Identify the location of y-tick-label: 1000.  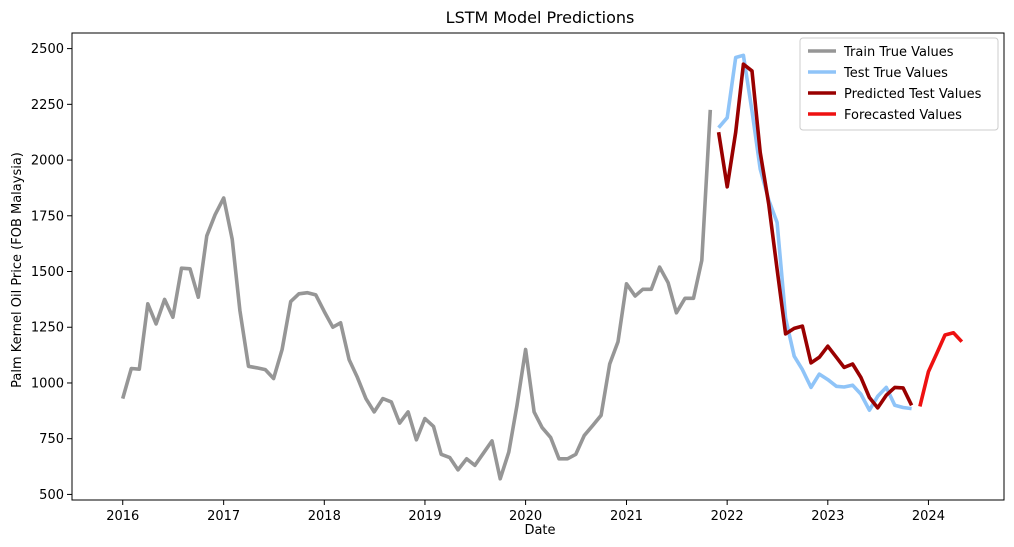
(47, 383).